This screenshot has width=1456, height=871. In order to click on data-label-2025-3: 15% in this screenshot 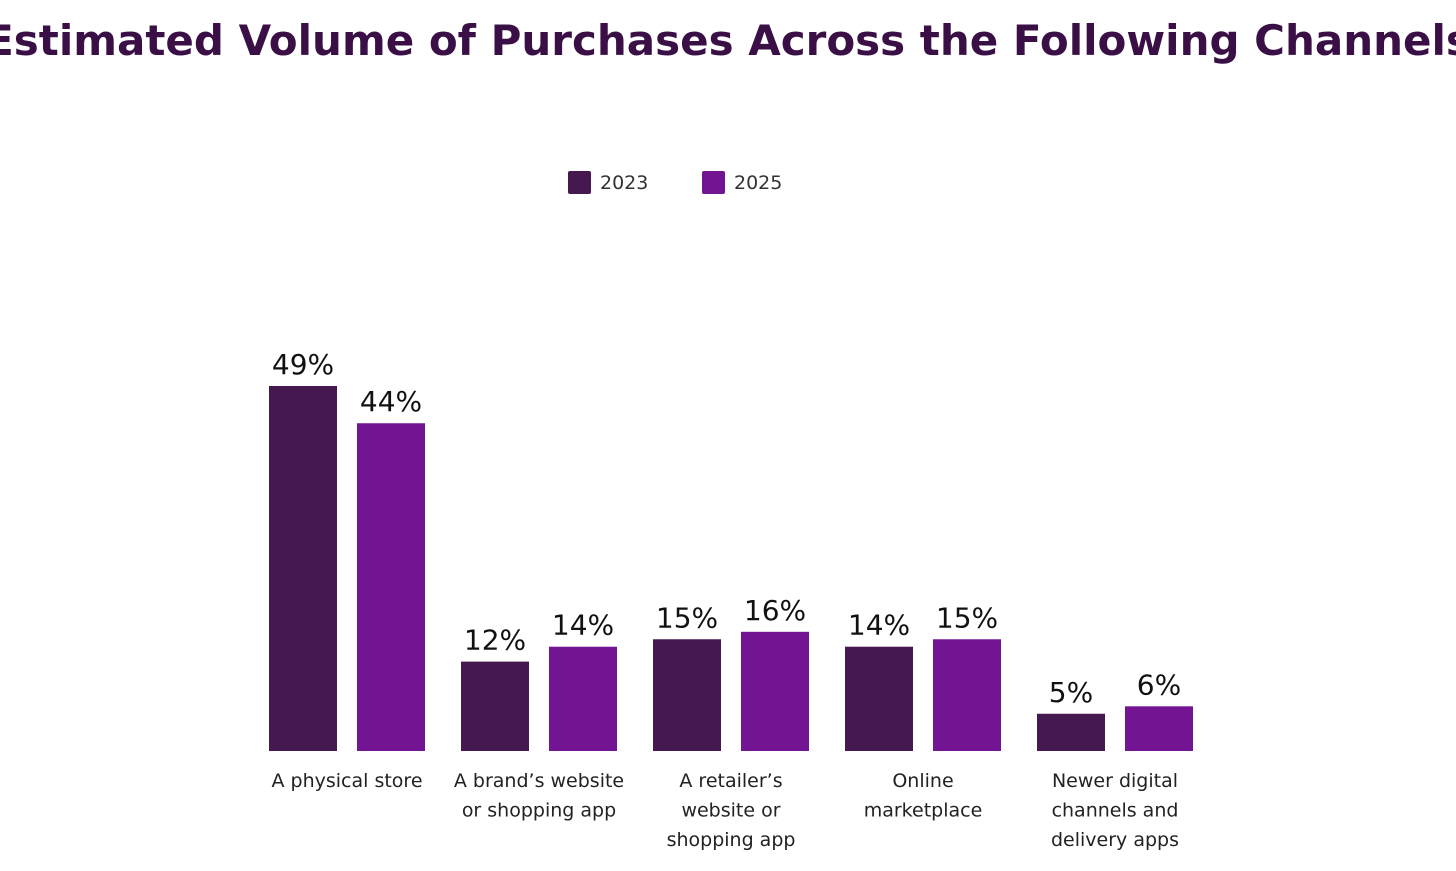, I will do `click(967, 617)`.